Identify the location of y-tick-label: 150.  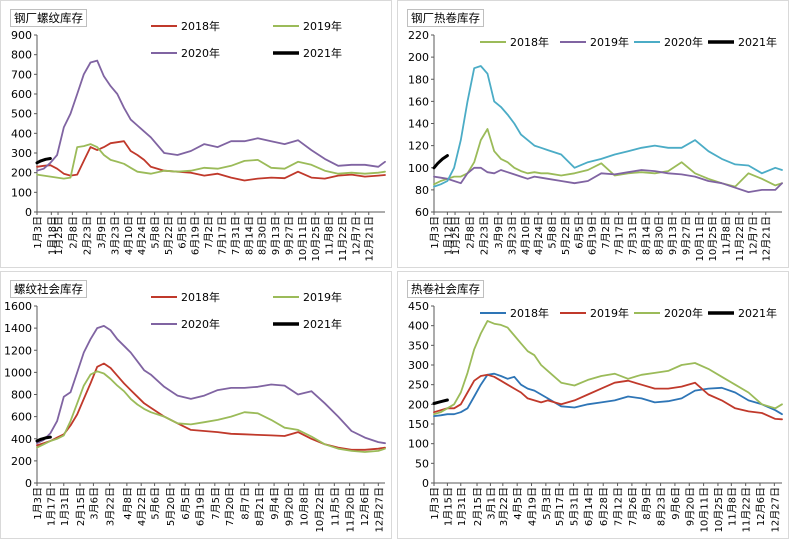
(418, 424).